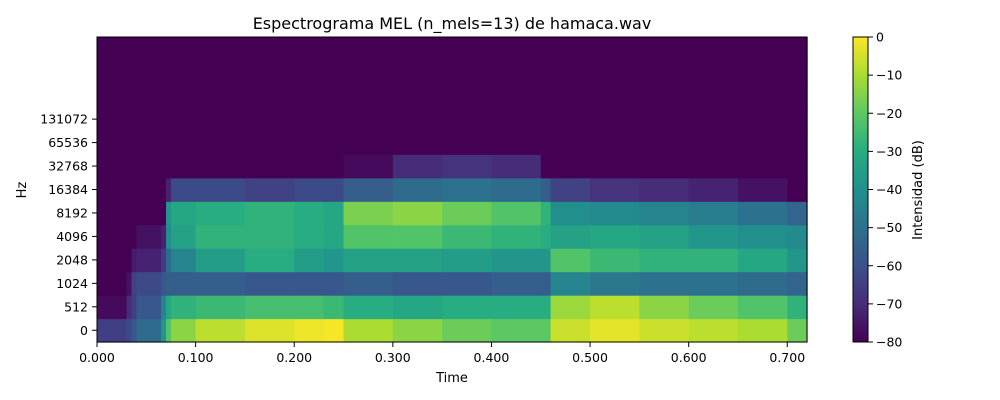 This screenshot has width=1000, height=400. Describe the element at coordinates (880, 37) in the screenshot. I see `colorbar-tick-label: 0` at that location.